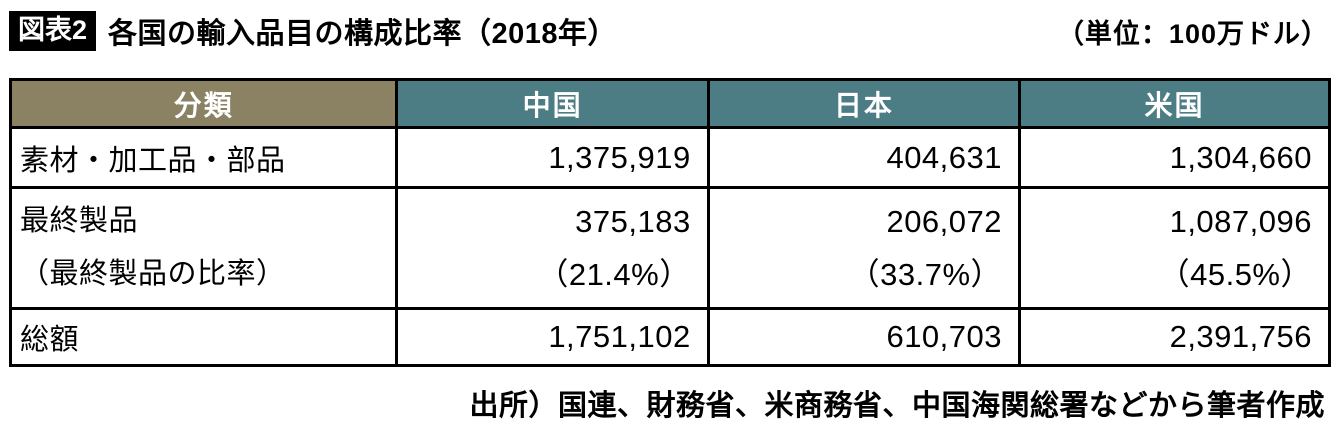 This screenshot has width=1340, height=435. Describe the element at coordinates (1174, 248) in the screenshot. I see `cell-value: 1,087,096 （45.5%）` at that location.